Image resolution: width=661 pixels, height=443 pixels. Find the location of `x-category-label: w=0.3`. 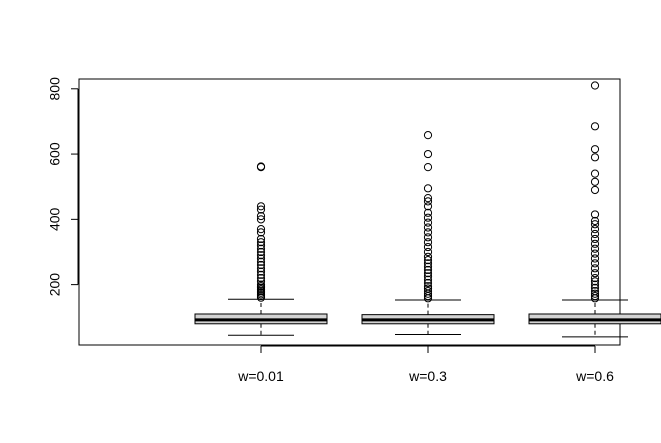

x-category-label: w=0.3 is located at coordinates (427, 376).